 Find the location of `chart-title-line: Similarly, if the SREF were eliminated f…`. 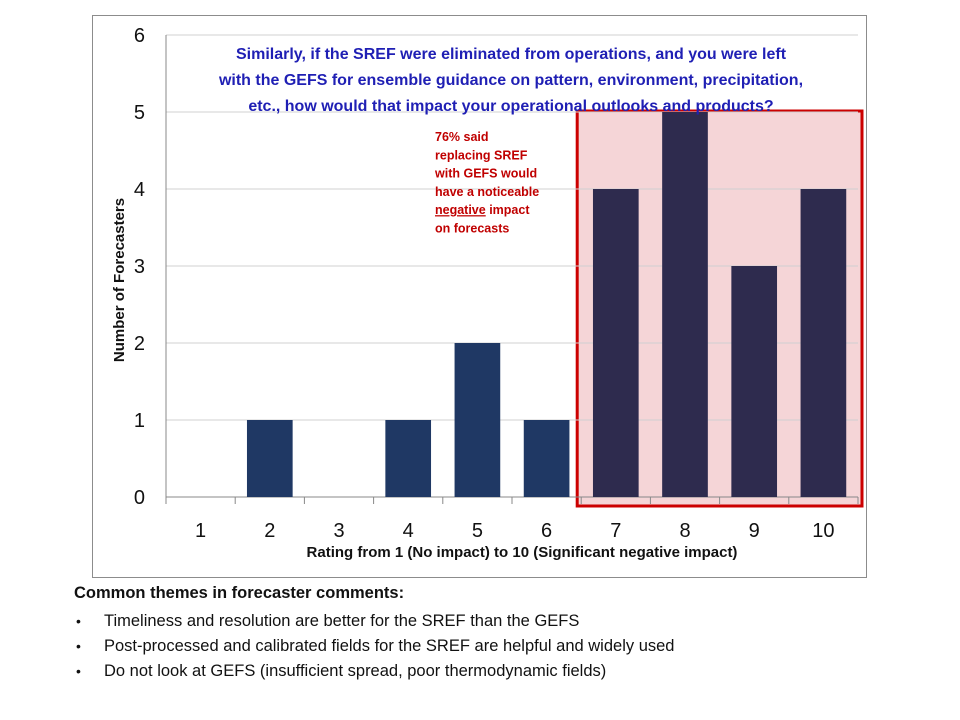

chart-title-line: Similarly, if the SREF were eliminated f… is located at coordinates (511, 54).